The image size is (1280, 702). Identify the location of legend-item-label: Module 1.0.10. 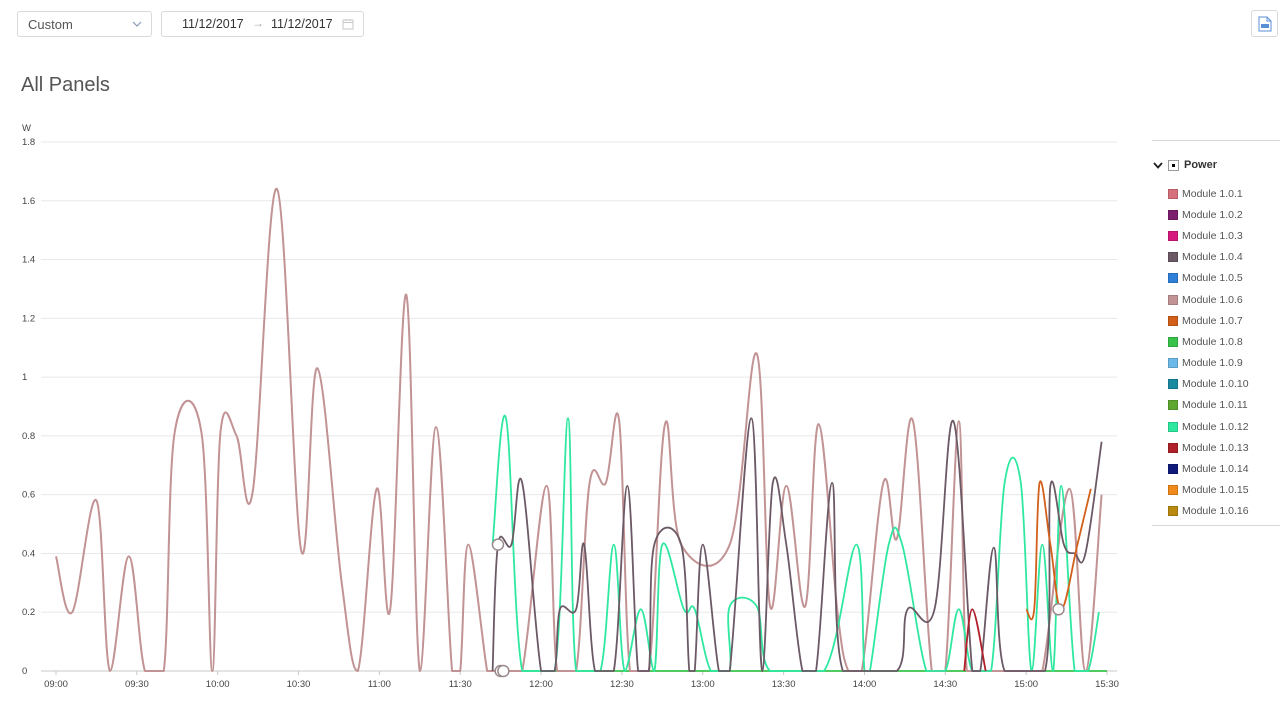
(1215, 384).